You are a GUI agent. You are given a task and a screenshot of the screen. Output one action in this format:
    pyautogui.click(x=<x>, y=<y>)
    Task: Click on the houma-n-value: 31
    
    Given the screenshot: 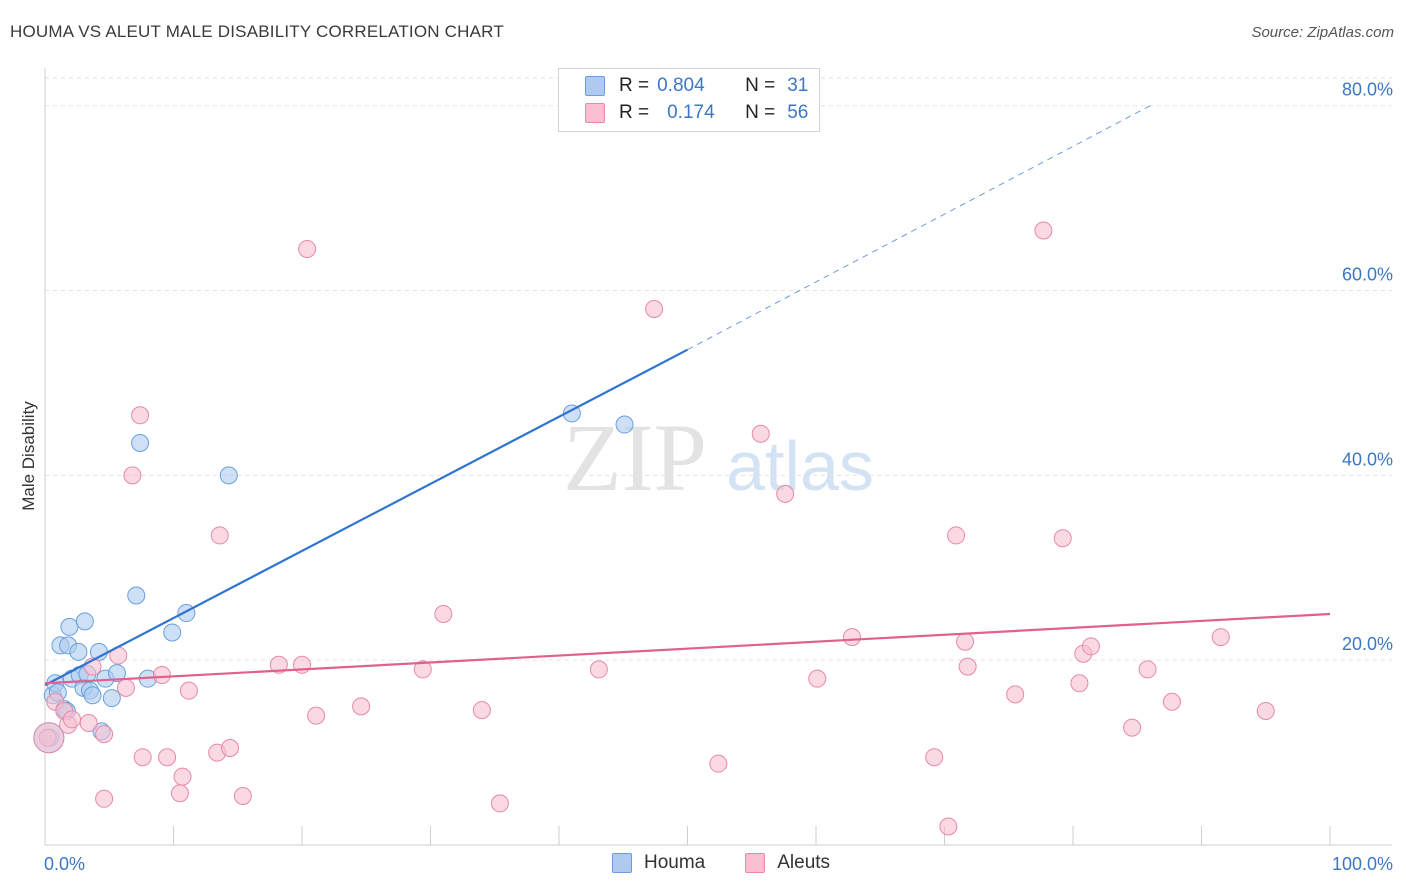 What is the action you would take?
    pyautogui.click(x=798, y=85)
    